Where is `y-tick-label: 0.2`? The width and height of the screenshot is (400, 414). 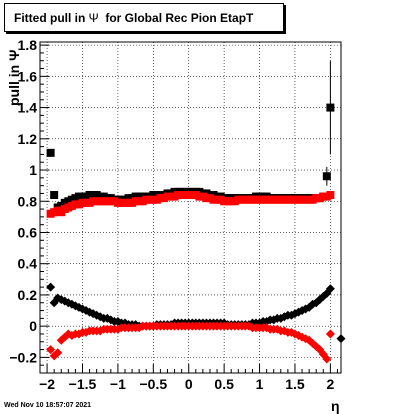
y-tick-label: 0.2 is located at coordinates (28, 295).